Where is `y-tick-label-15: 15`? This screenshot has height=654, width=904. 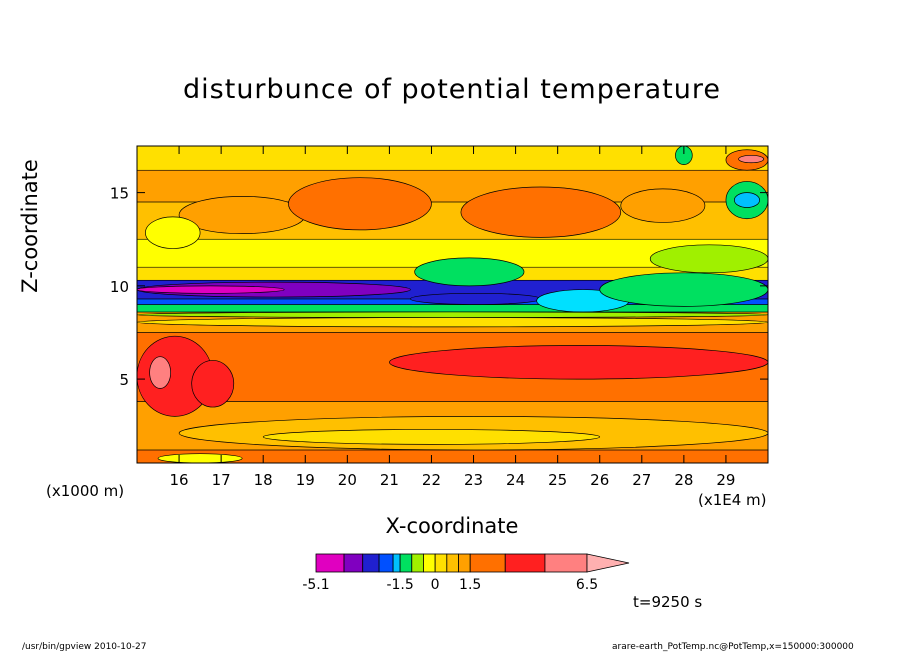 y-tick-label-15: 15 is located at coordinates (119, 194).